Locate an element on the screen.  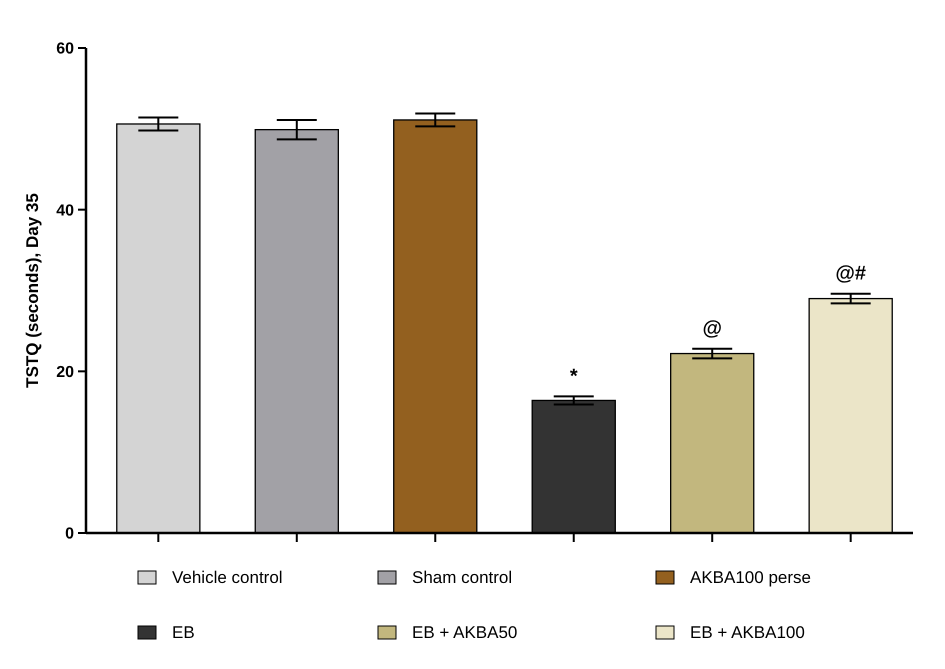
y-axis-title: TSTQ (seconds), Day 35 is located at coordinates (32, 290).